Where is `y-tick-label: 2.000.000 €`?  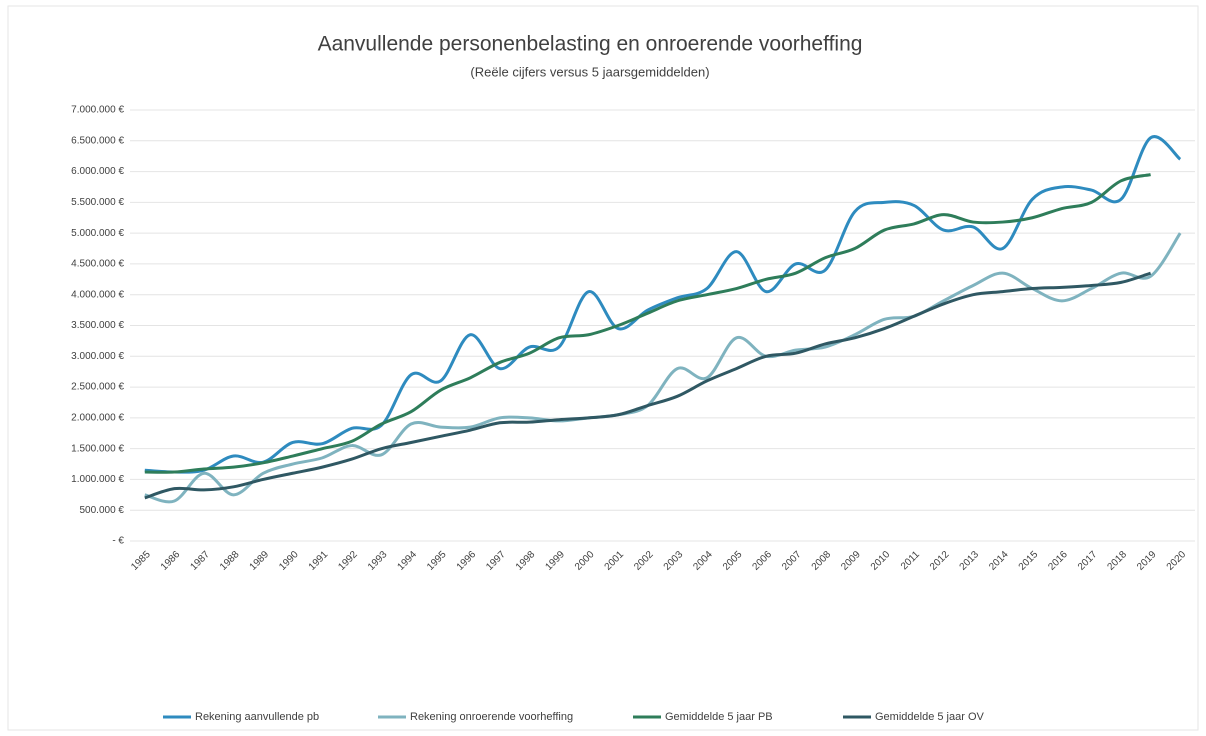 y-tick-label: 2.000.000 € is located at coordinates (97, 417).